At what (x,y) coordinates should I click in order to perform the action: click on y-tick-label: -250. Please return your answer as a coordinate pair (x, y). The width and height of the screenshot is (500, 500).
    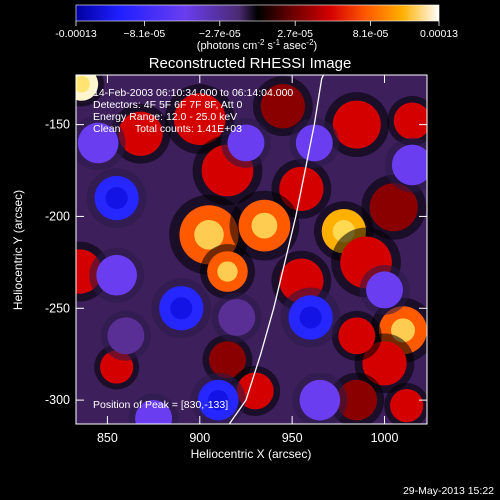
    Looking at the image, I should click on (57, 308).